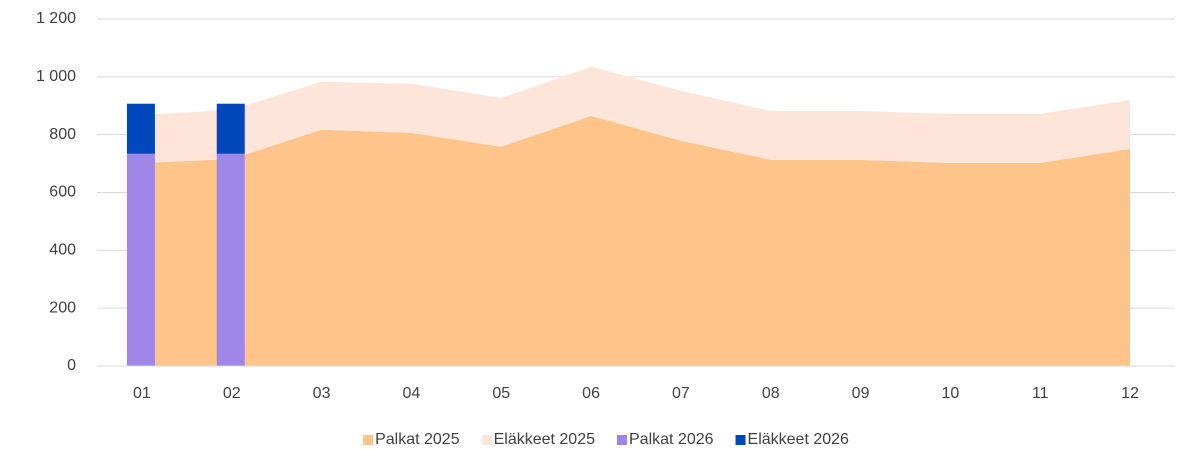  I want to click on x-tick-label: 08, so click(771, 393).